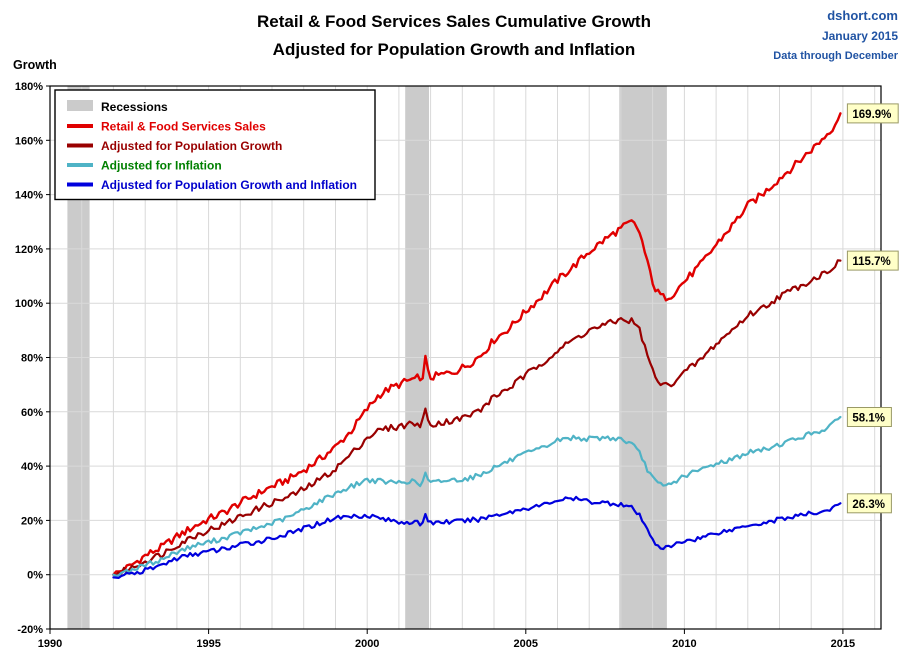 This screenshot has width=908, height=667. I want to click on date-label: January 2015, so click(860, 36).